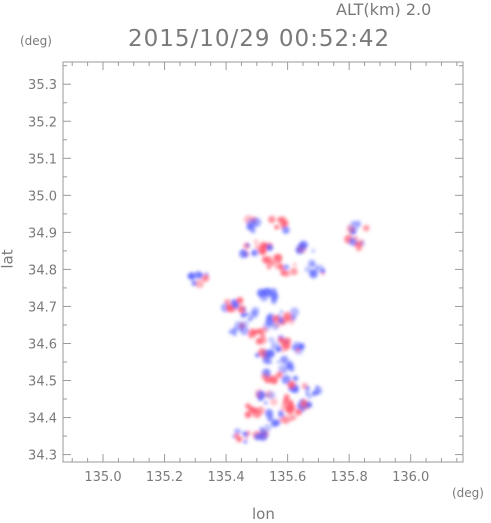 The width and height of the screenshot is (491, 523). Describe the element at coordinates (384, 9) in the screenshot. I see `altitude-label: ALT(km) 2.0` at that location.